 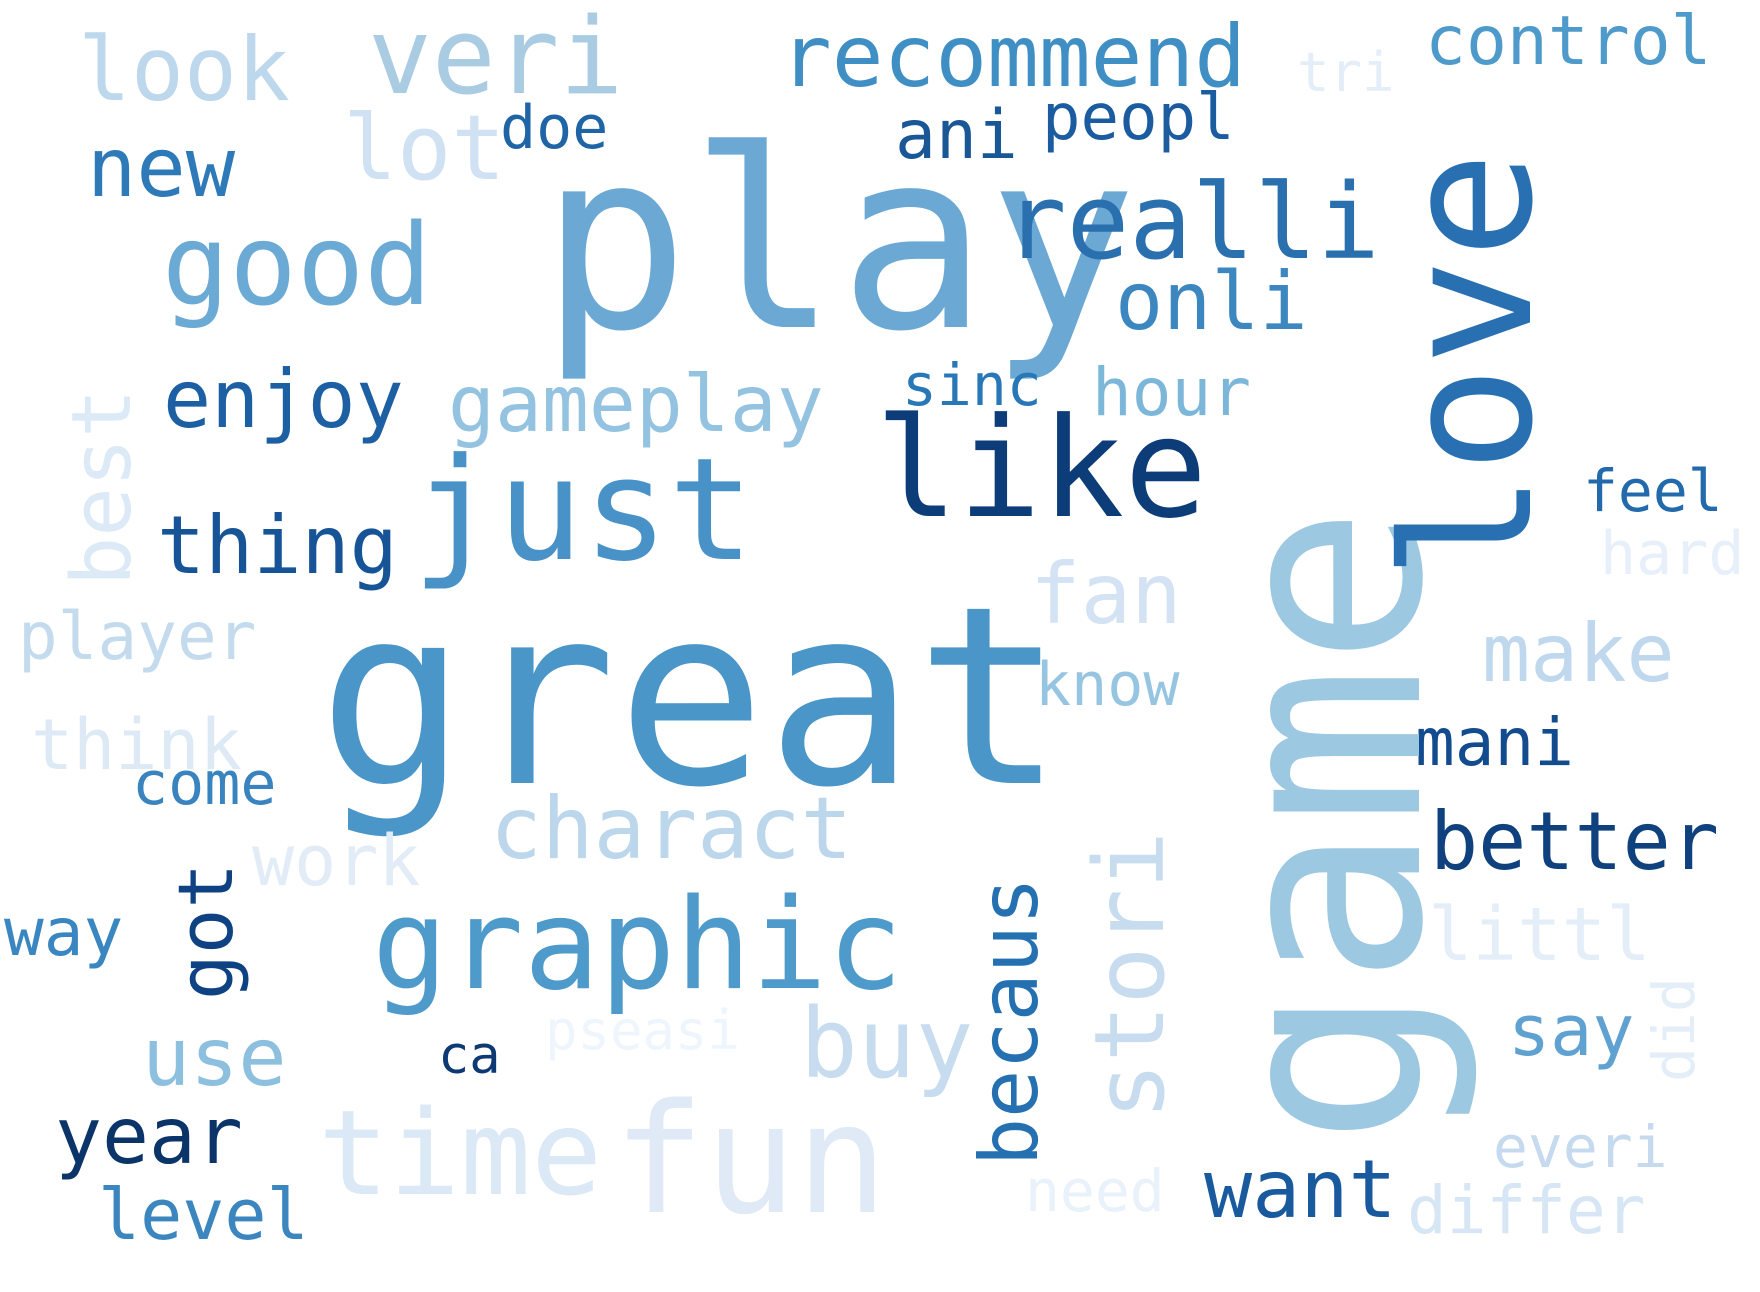 I want to click on word-tri: tri, so click(x=1346, y=72).